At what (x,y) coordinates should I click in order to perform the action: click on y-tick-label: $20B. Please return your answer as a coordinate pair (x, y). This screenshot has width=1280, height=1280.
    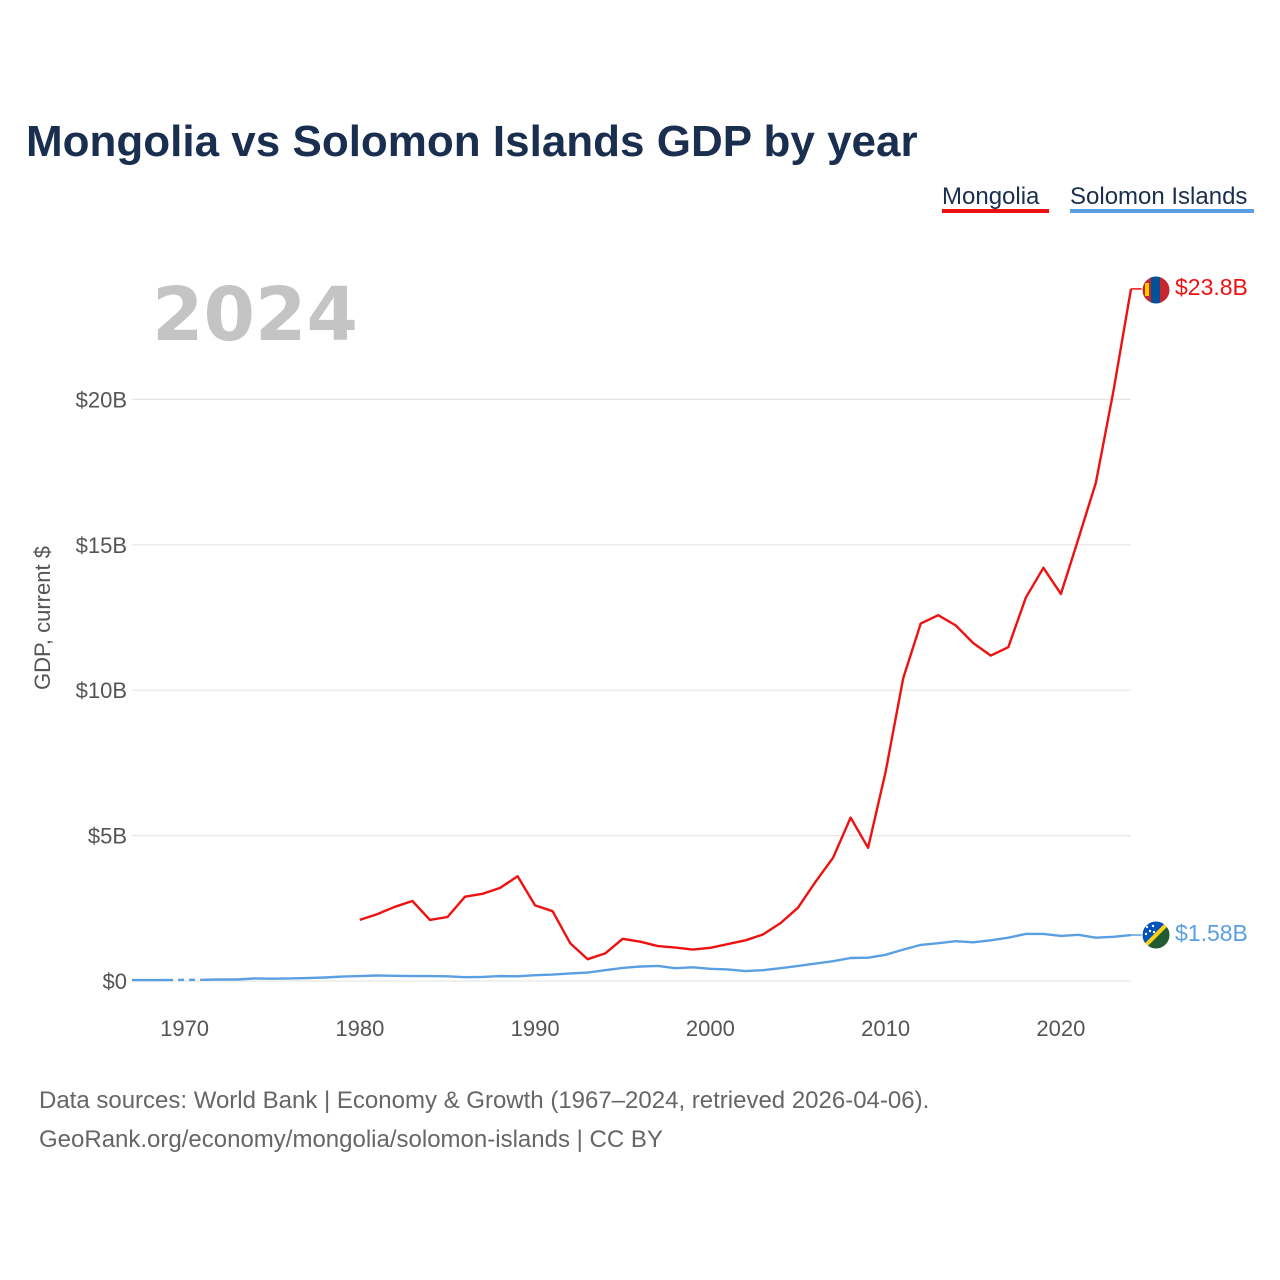
    Looking at the image, I should click on (101, 399).